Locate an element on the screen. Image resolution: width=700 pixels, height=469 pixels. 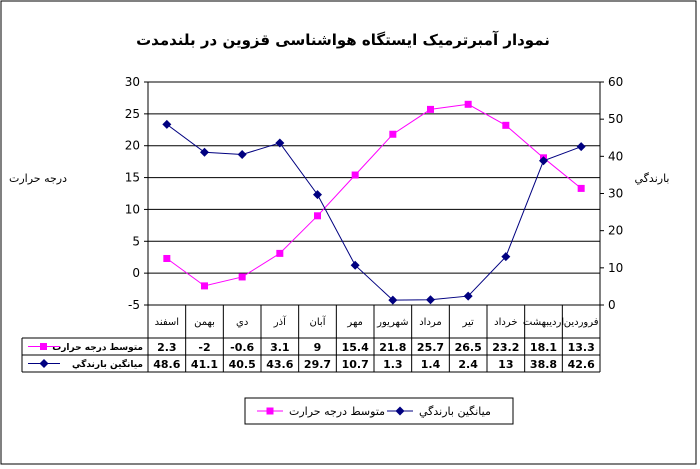
table-series-name: متوسط درجه حرارت is located at coordinates (97, 348).